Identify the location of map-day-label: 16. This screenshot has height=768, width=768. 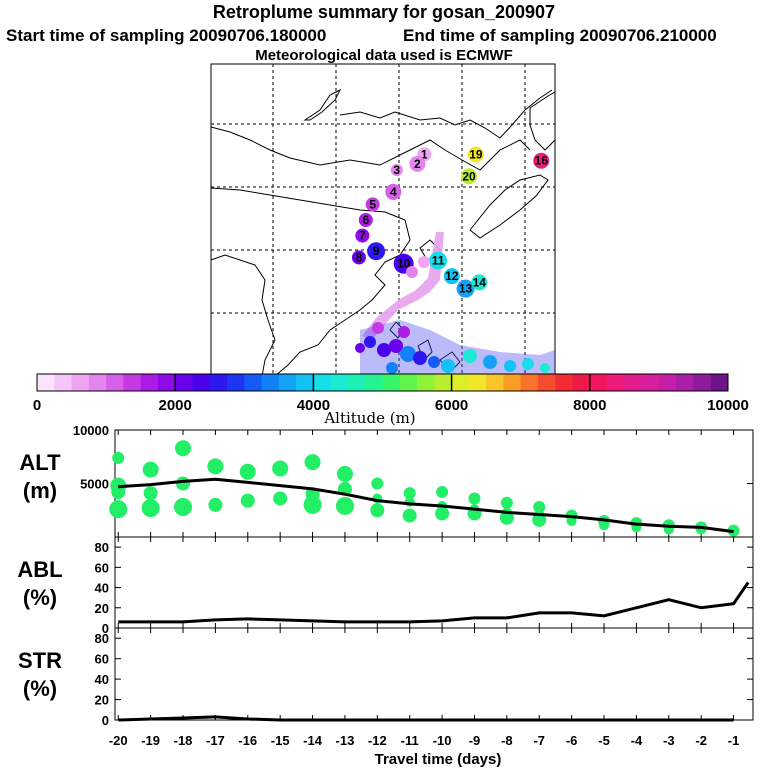
(542, 161).